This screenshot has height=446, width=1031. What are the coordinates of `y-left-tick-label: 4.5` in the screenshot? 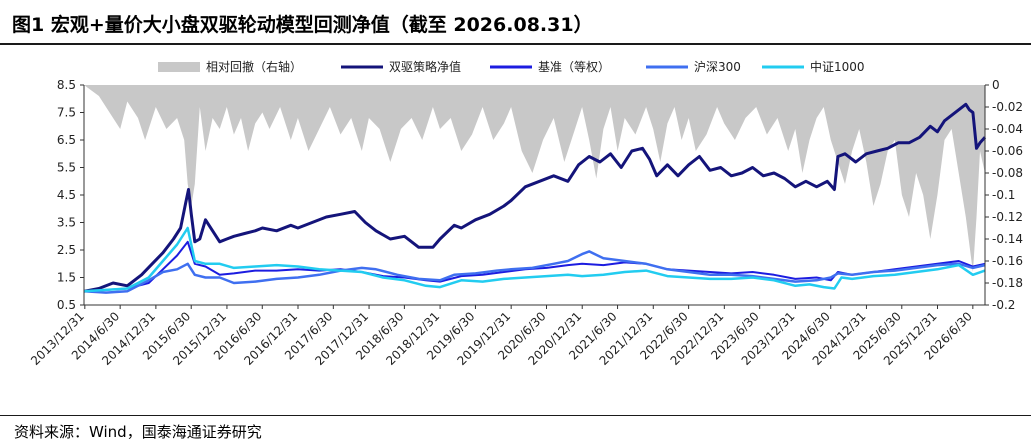 It's located at (66, 195).